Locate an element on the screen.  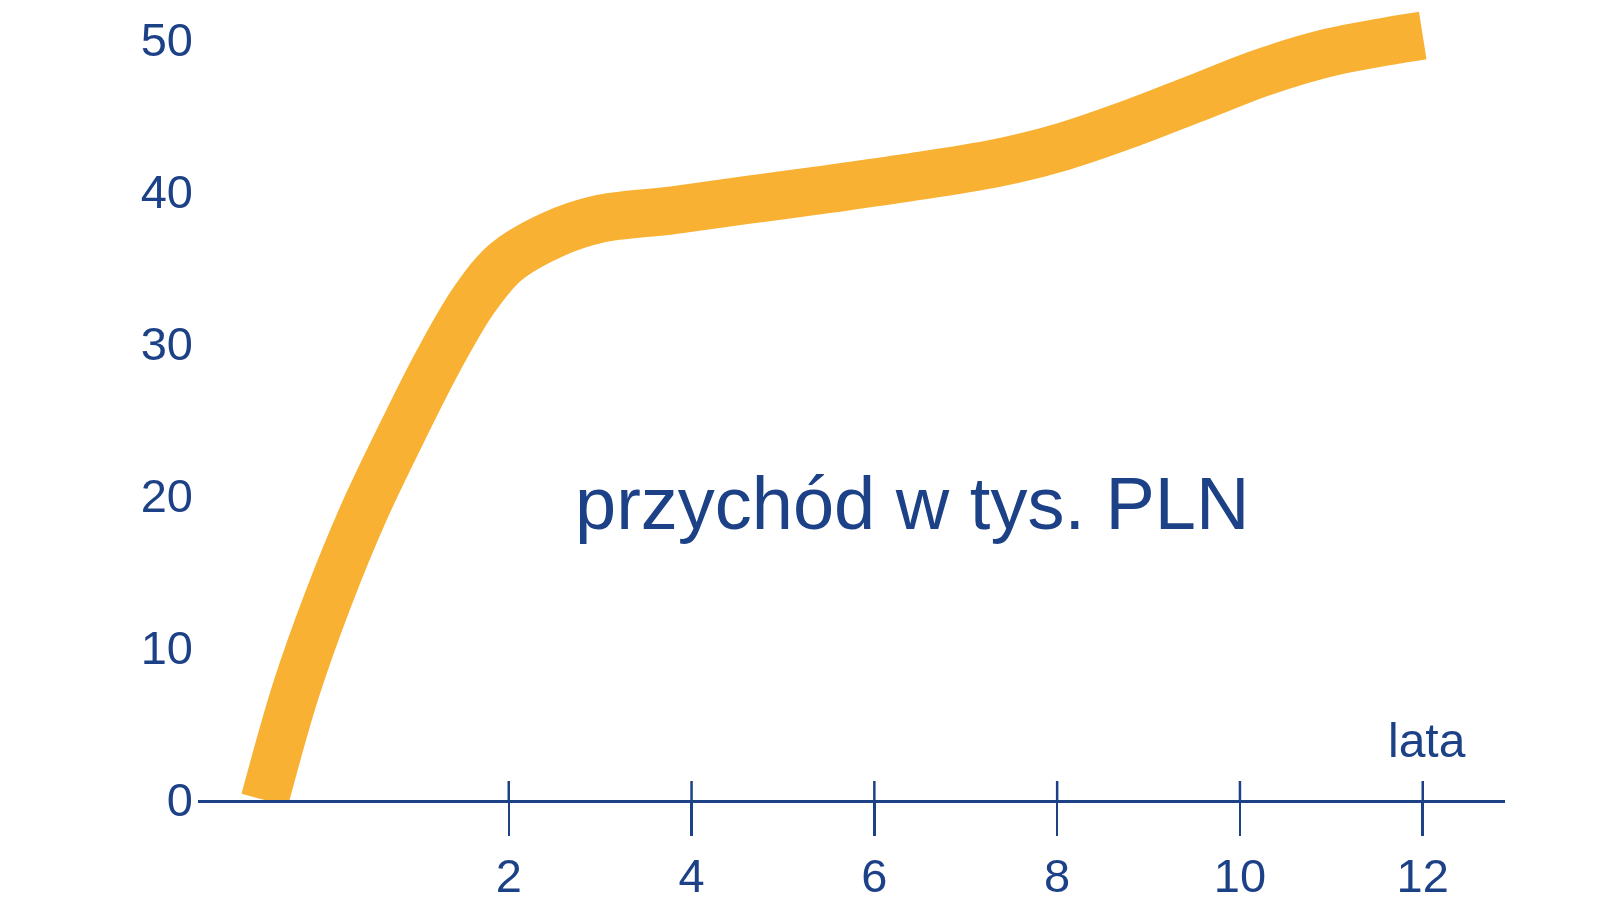
x-tick-label: 8 is located at coordinates (1057, 874).